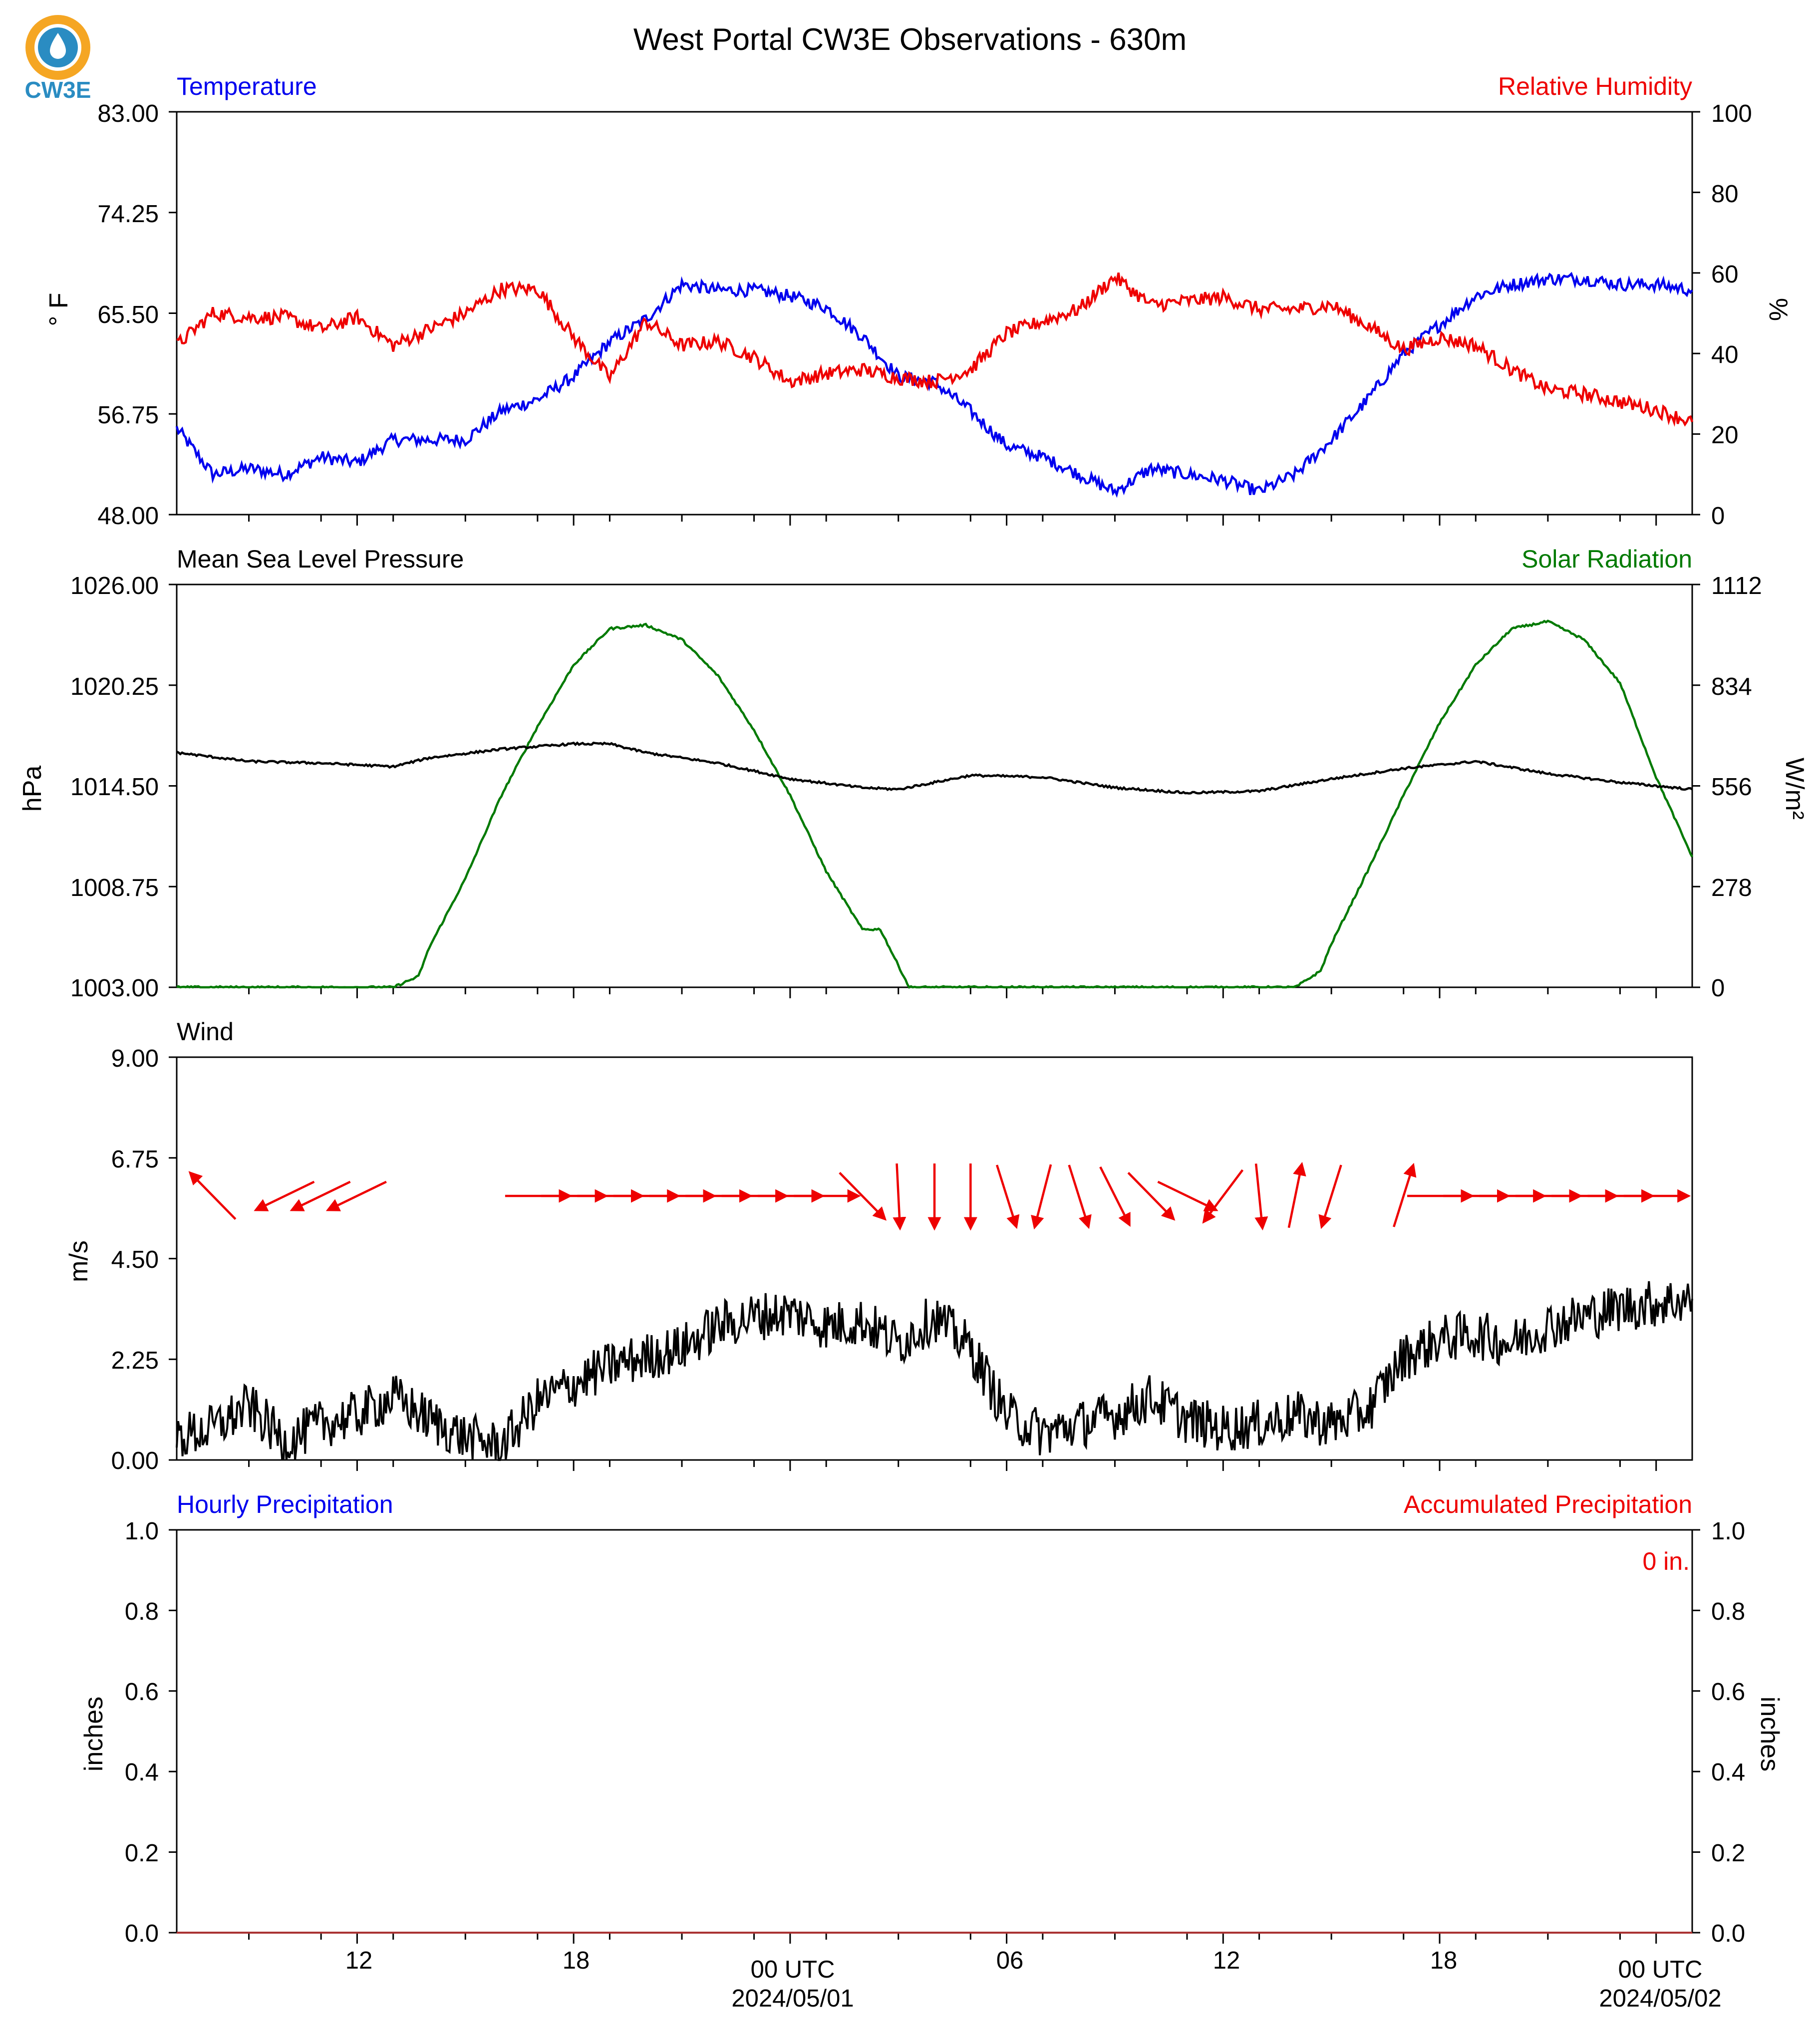  Describe the element at coordinates (1731, 113) in the screenshot. I see `rh-tick-label: 100` at that location.